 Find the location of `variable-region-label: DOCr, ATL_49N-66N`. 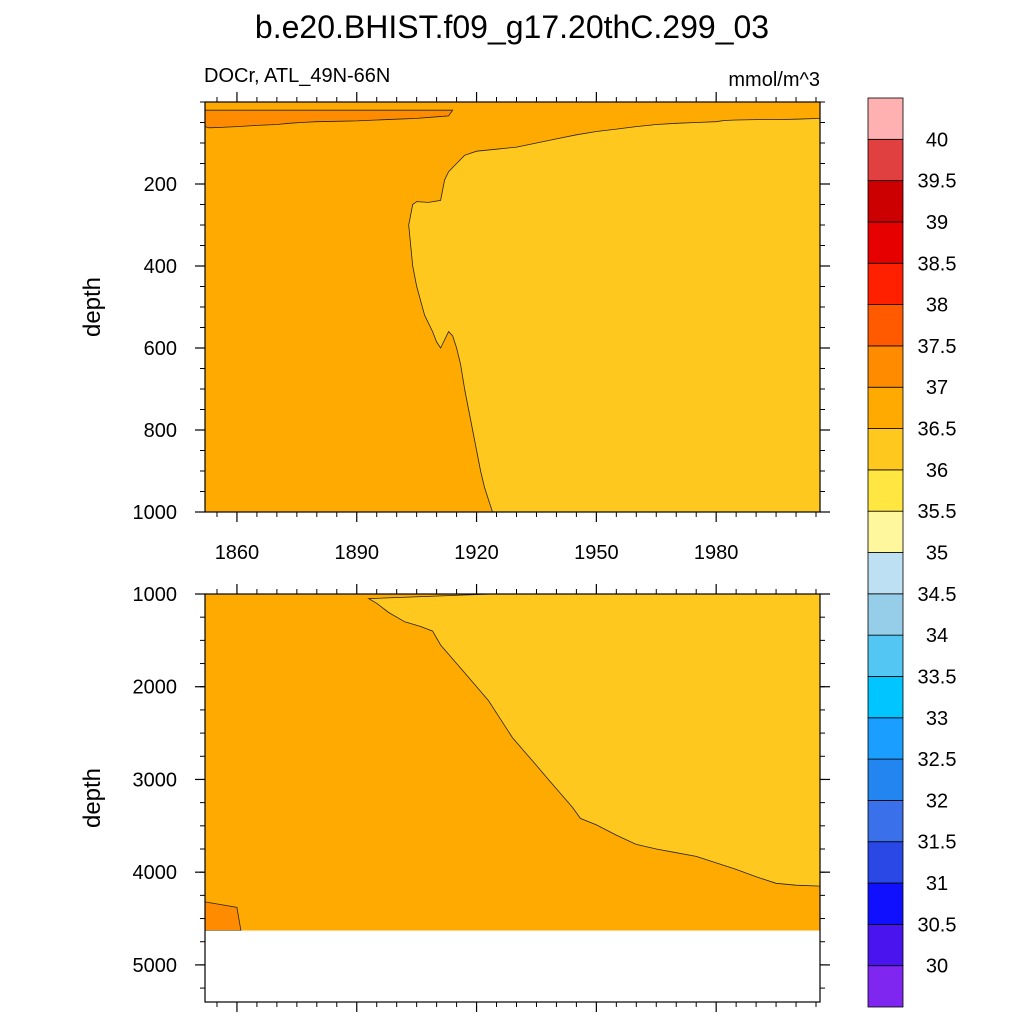

variable-region-label: DOCr, ATL_49N-66N is located at coordinates (297, 76).